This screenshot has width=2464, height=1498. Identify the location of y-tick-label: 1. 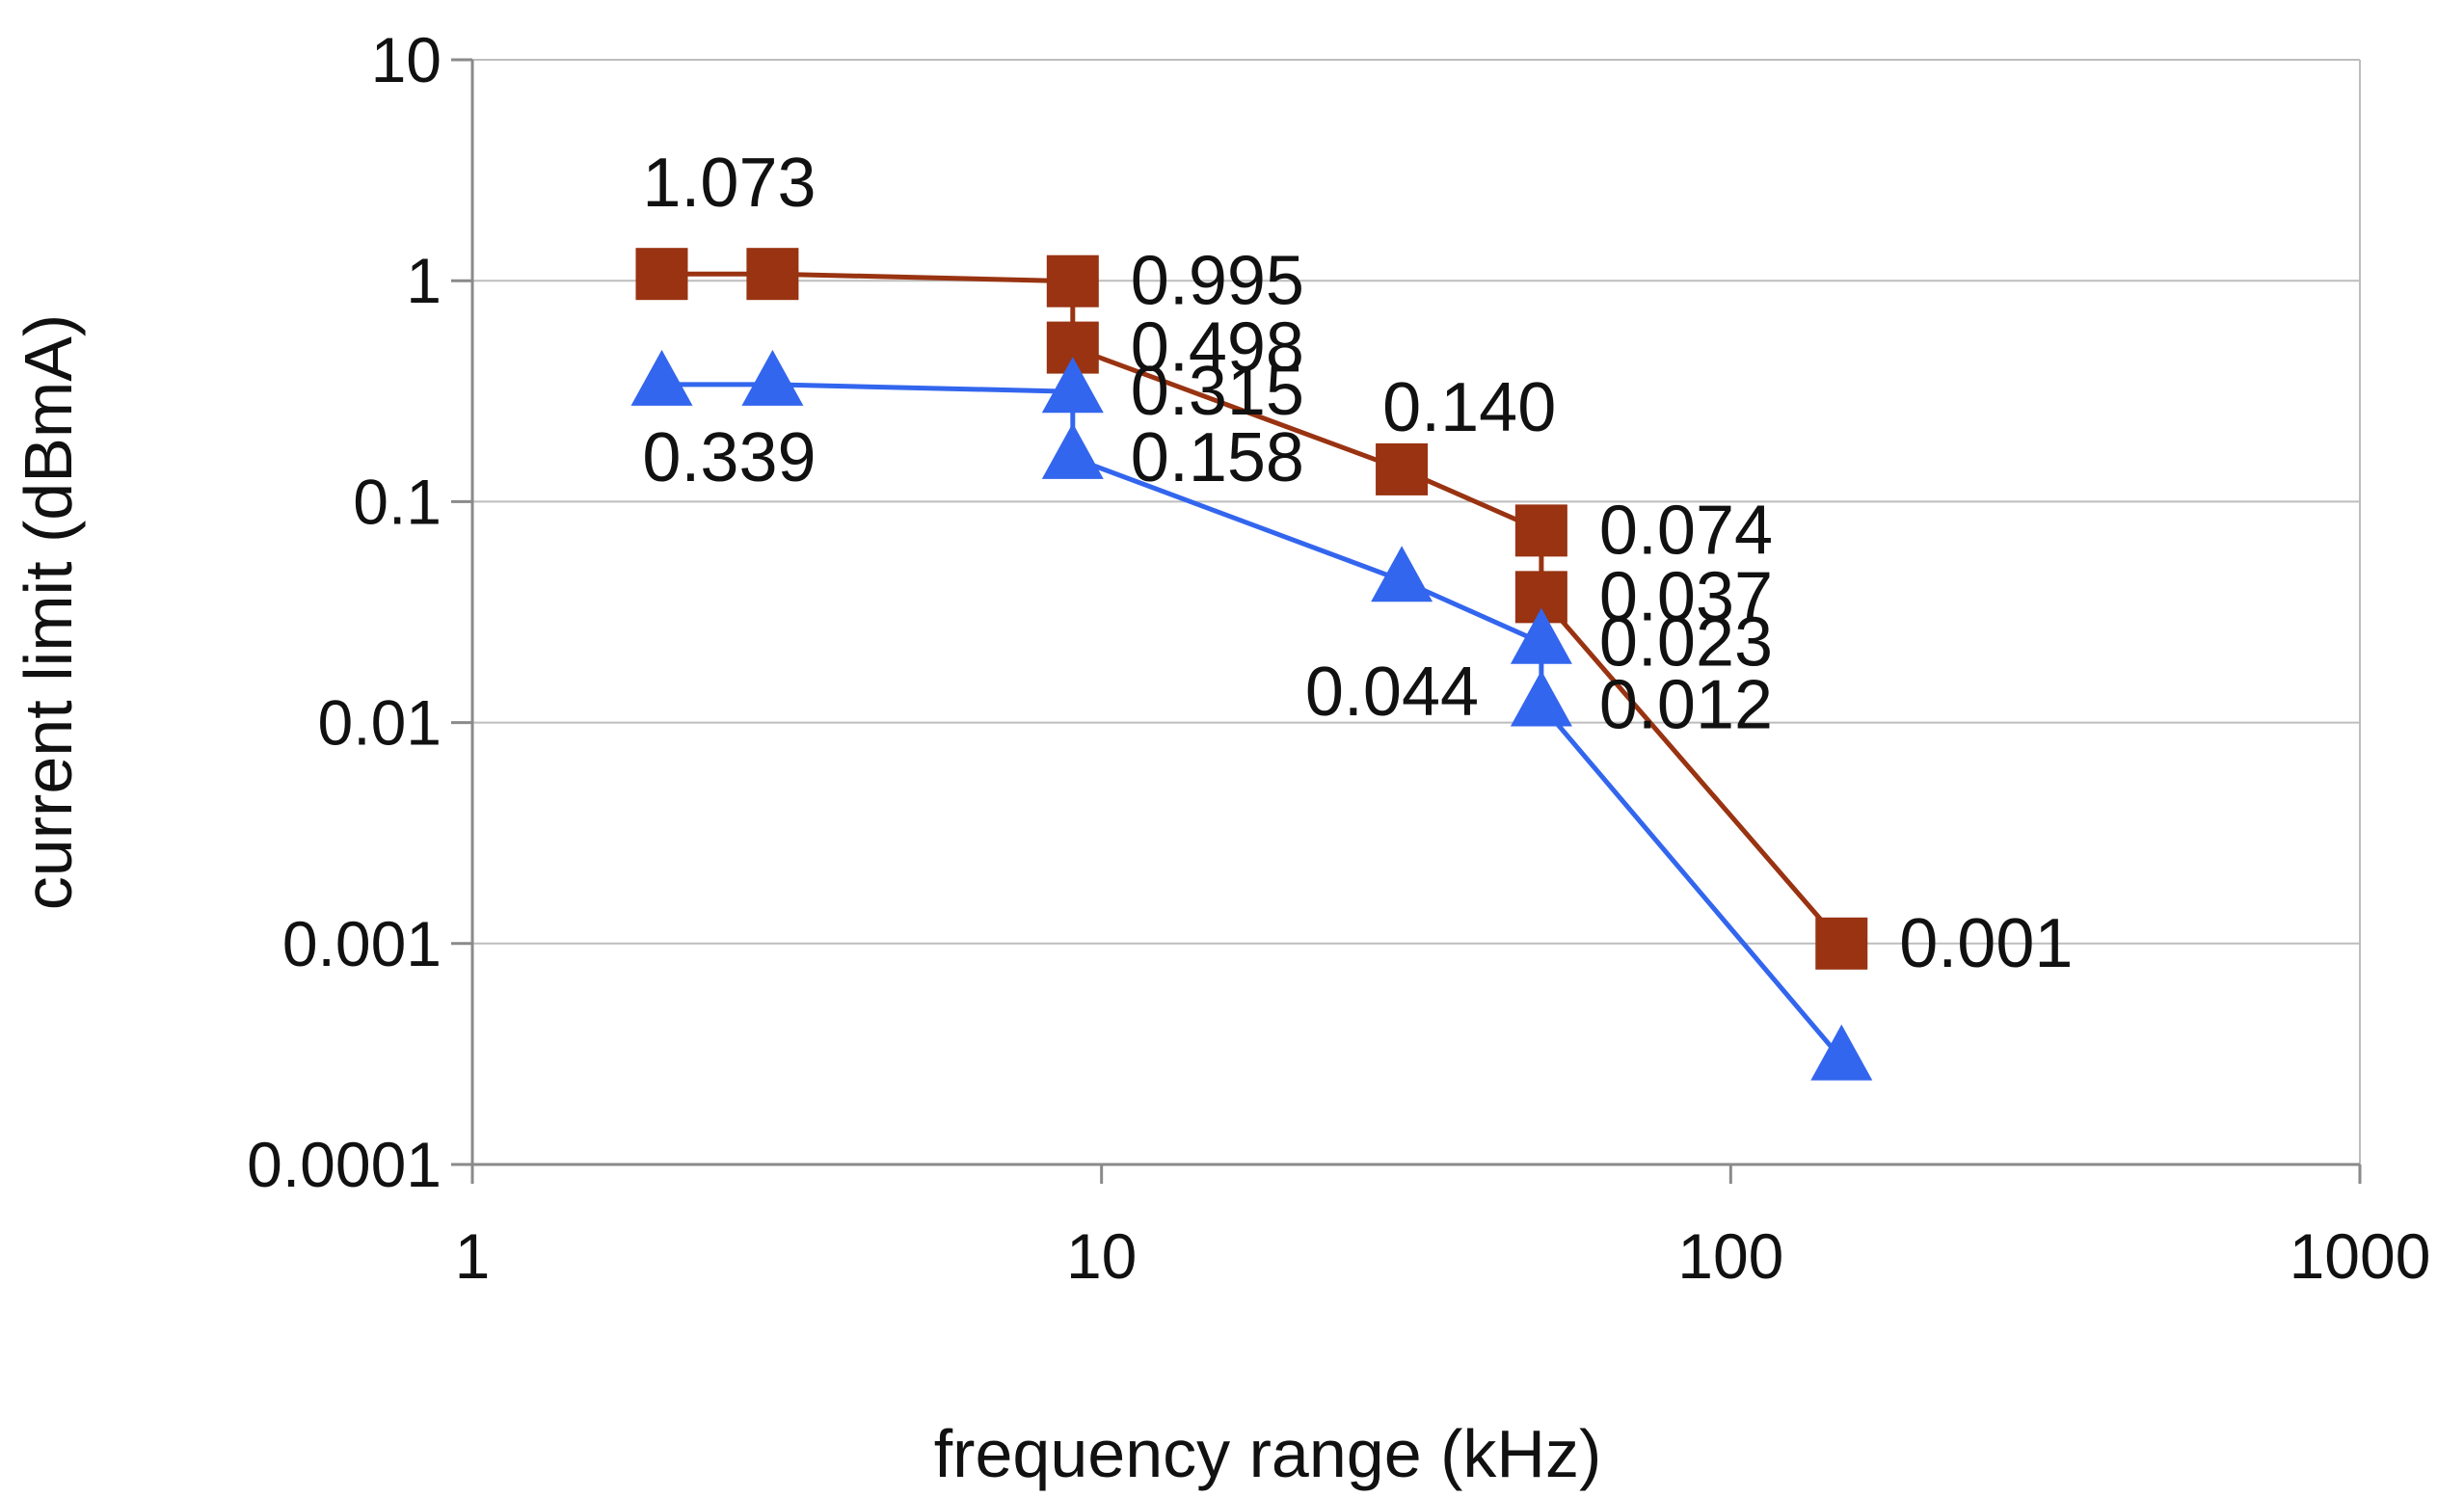
(424, 280).